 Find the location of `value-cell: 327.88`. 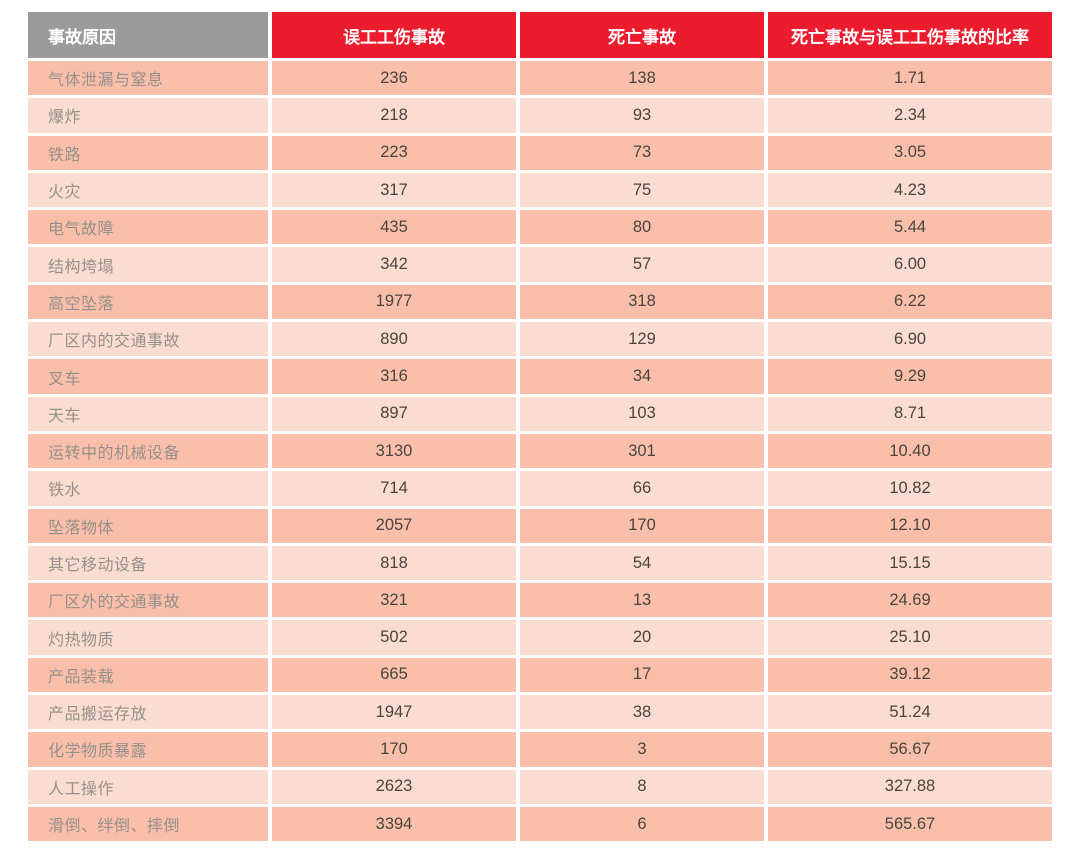

value-cell: 327.88 is located at coordinates (910, 786).